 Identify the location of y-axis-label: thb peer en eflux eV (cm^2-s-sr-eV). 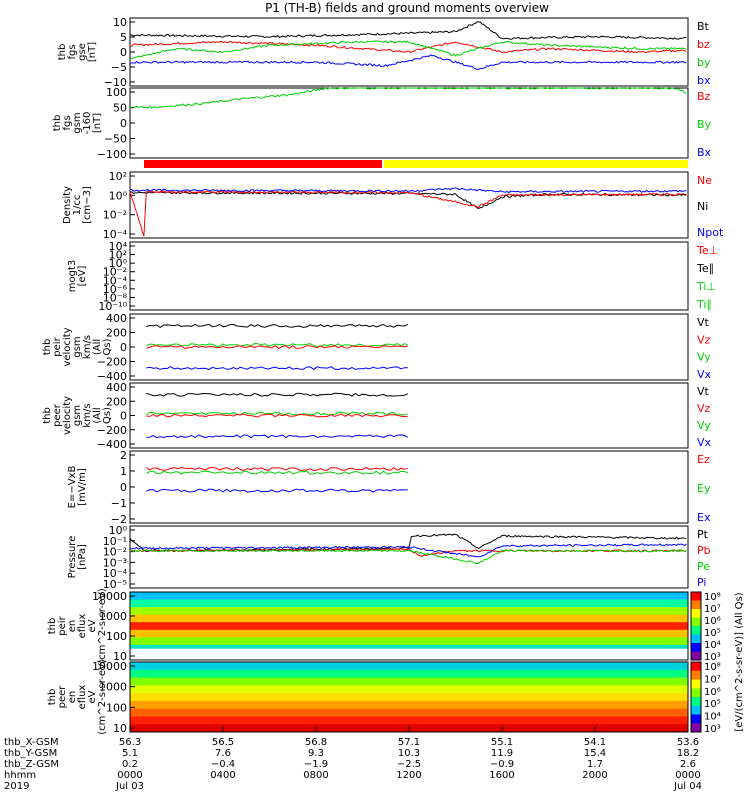
(77, 697).